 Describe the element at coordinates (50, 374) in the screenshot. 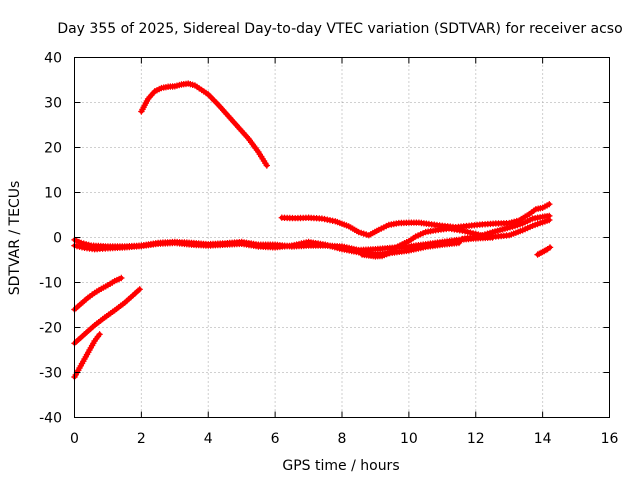

I see `y-tick-label: -30` at that location.